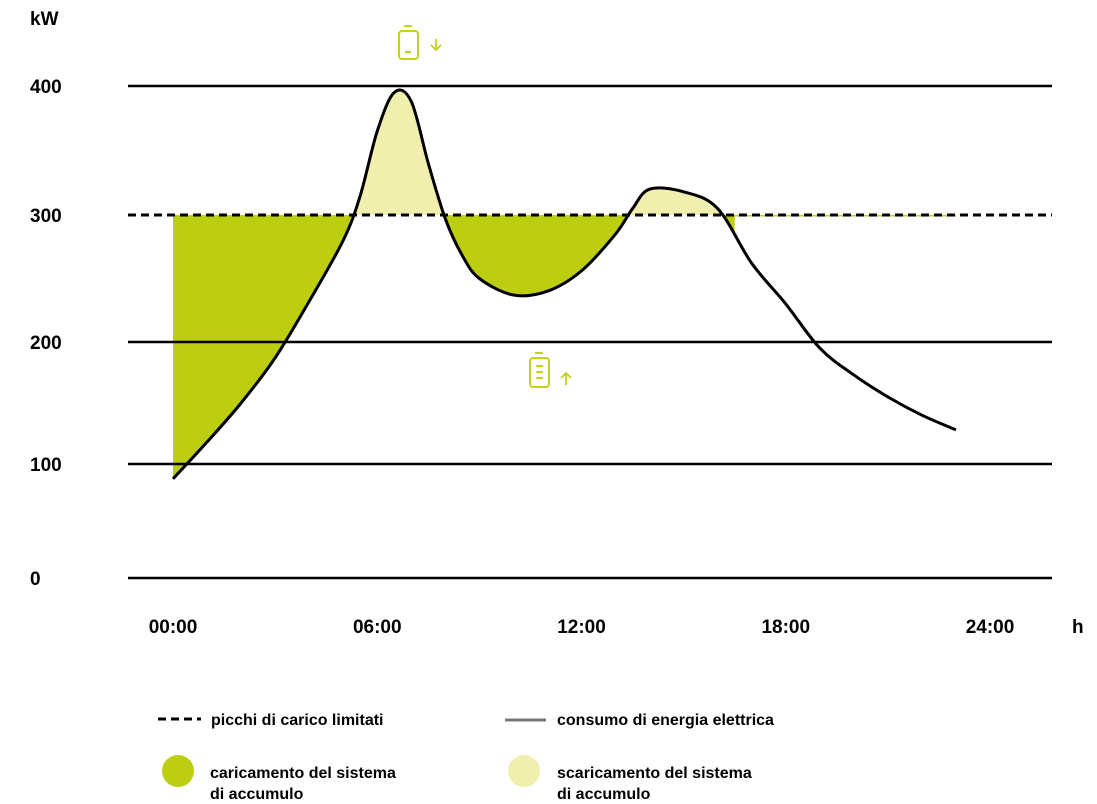 This screenshot has height=804, width=1097. Describe the element at coordinates (173, 627) in the screenshot. I see `x-tick-label: 00:00` at that location.